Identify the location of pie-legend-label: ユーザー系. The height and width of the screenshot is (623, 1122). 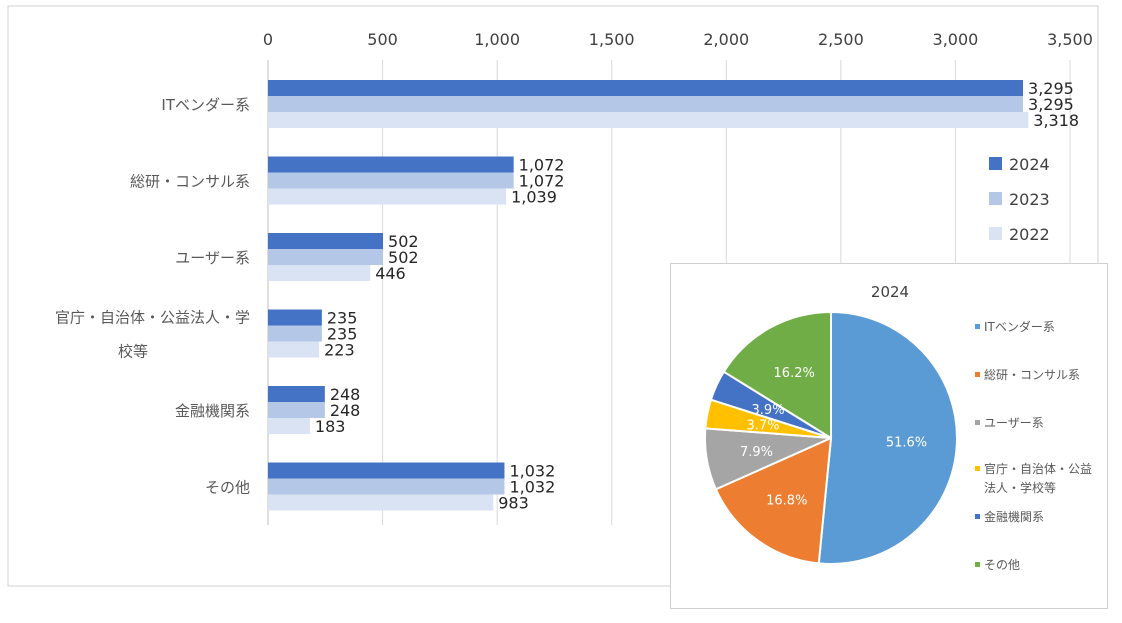
(1014, 423).